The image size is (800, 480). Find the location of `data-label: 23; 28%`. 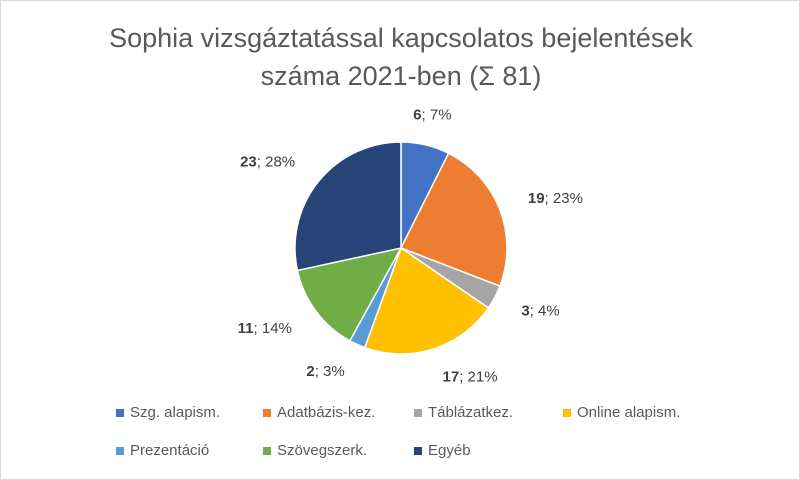

data-label: 23; 28% is located at coordinates (267, 162).